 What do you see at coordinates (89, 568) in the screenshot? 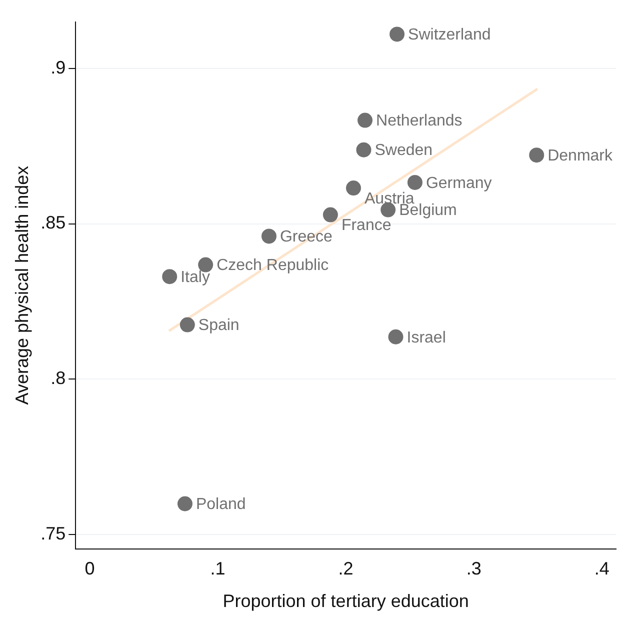
I see `x-tick-label: 0` at bounding box center [89, 568].